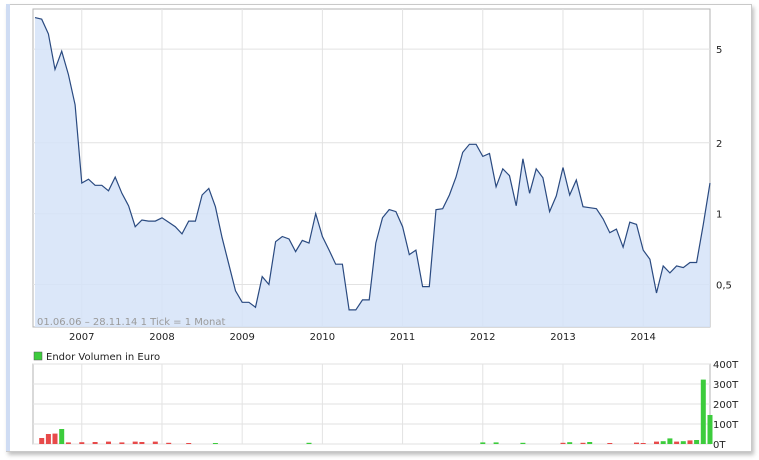 The image size is (759, 460). What do you see at coordinates (8, 227) in the screenshot?
I see `left-accent-bar` at bounding box center [8, 227].